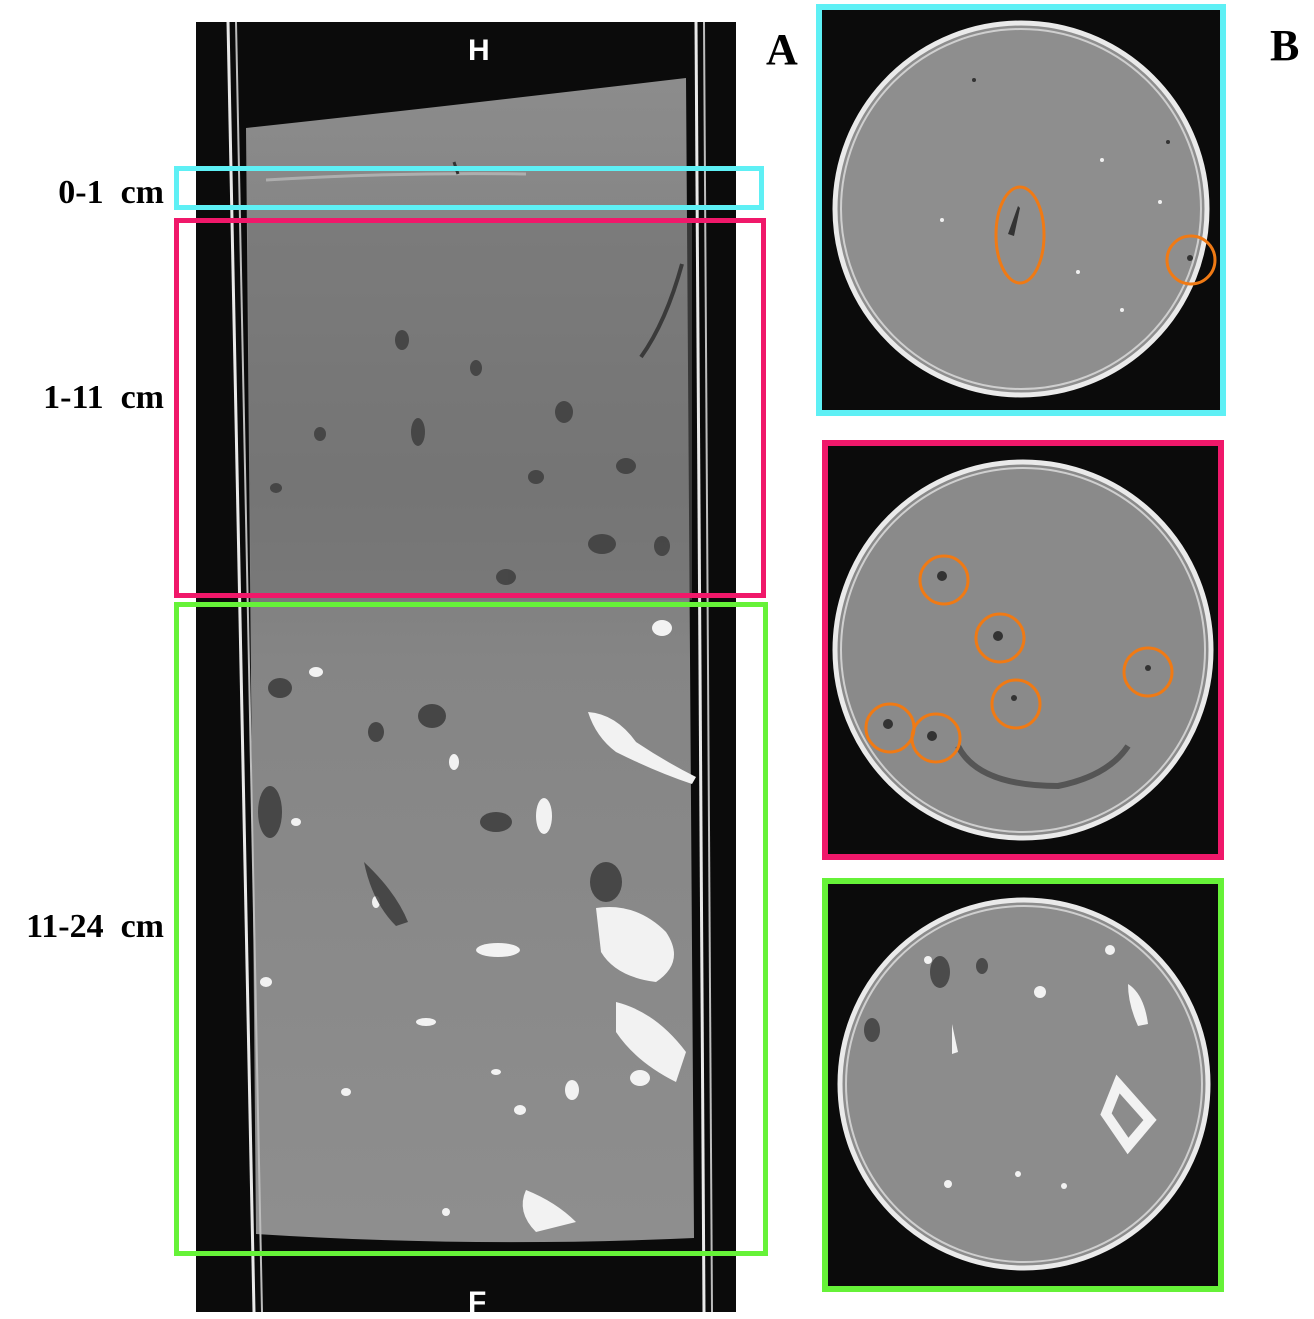 The width and height of the screenshot is (1314, 1319). Describe the element at coordinates (477, 1302) in the screenshot. I see `core-bottom-marker: F` at that location.